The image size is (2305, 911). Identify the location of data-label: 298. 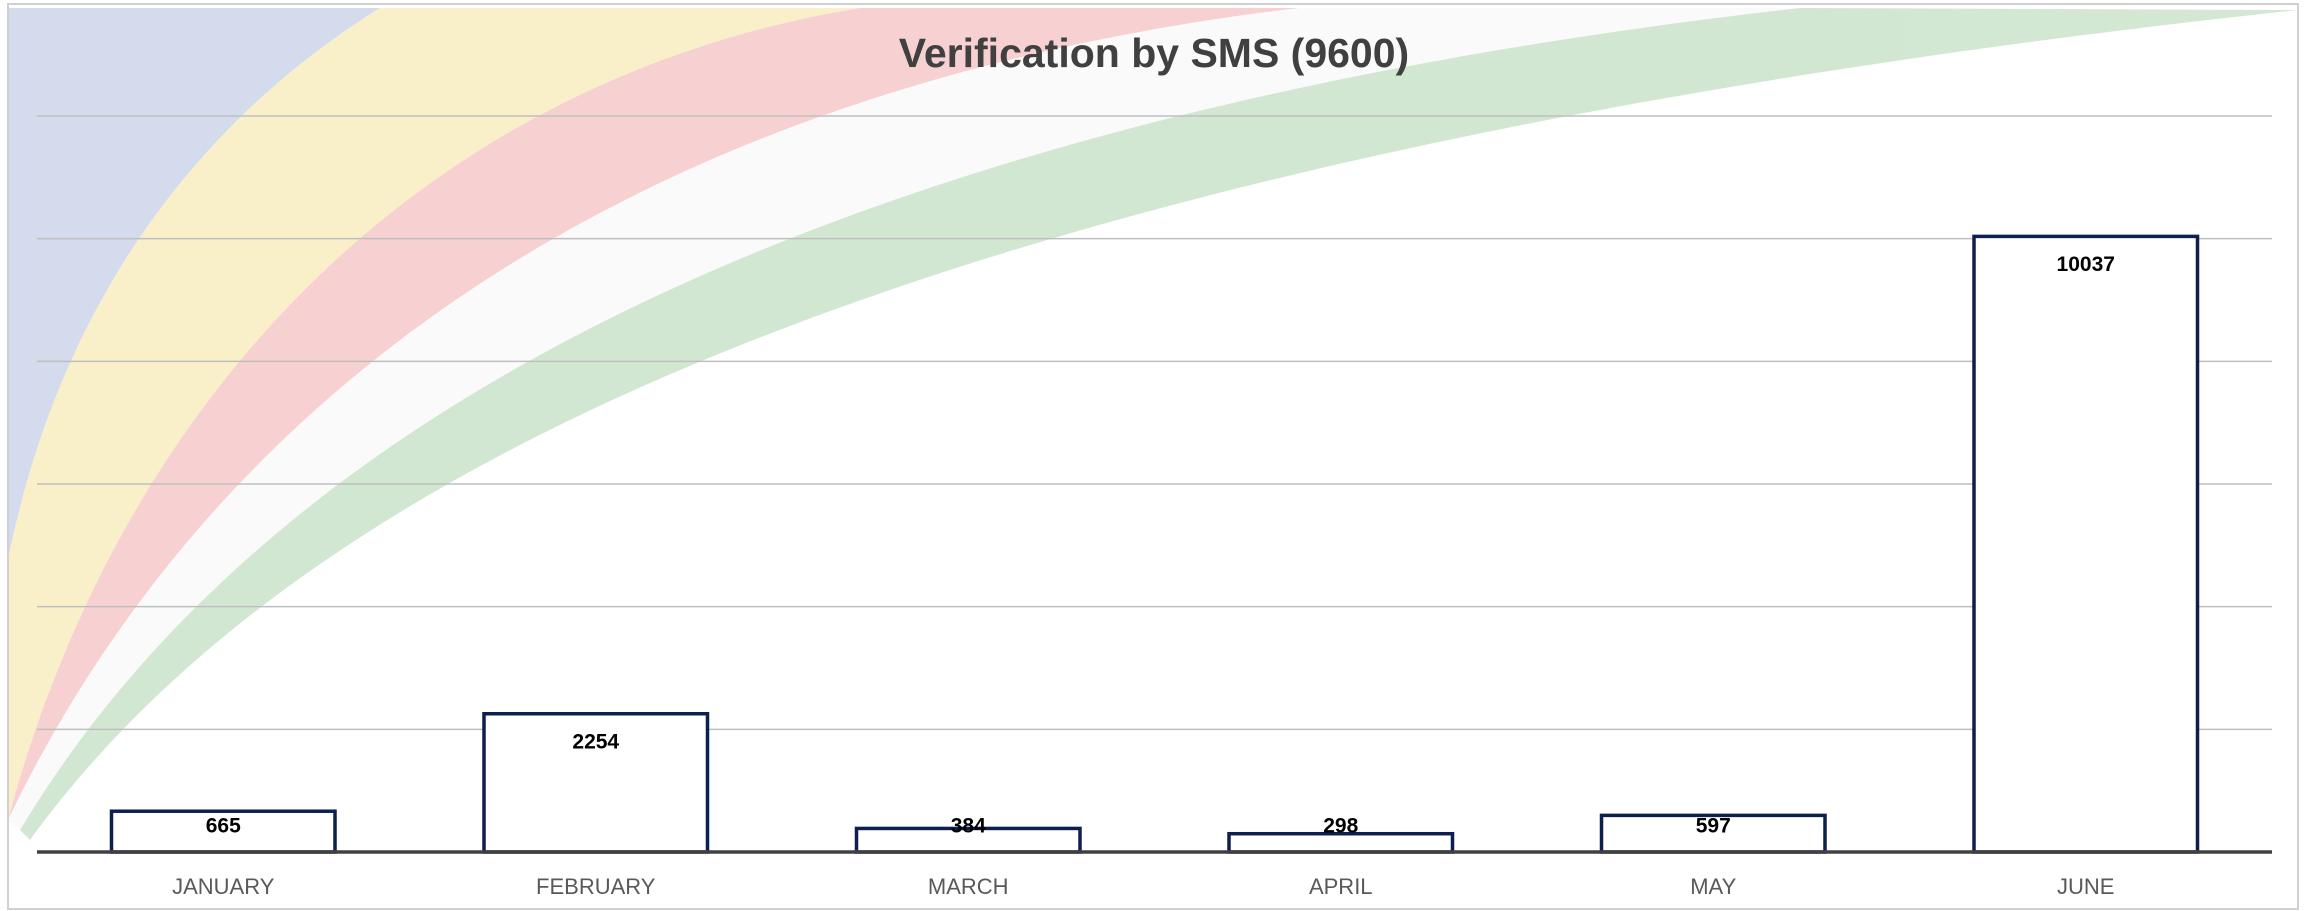
(1340, 826).